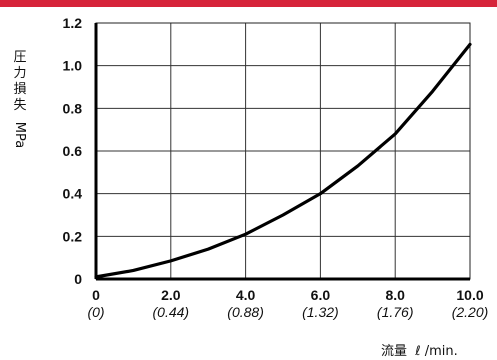 This screenshot has width=497, height=360. I want to click on y-tick-label: 1.2, so click(73, 23).